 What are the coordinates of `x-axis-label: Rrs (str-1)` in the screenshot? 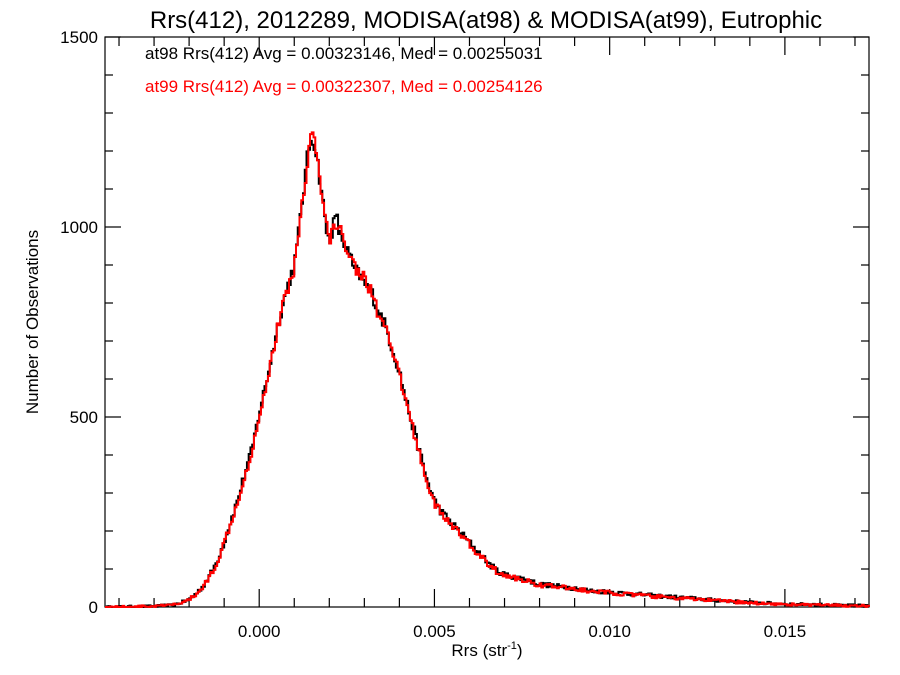 It's located at (486, 650).